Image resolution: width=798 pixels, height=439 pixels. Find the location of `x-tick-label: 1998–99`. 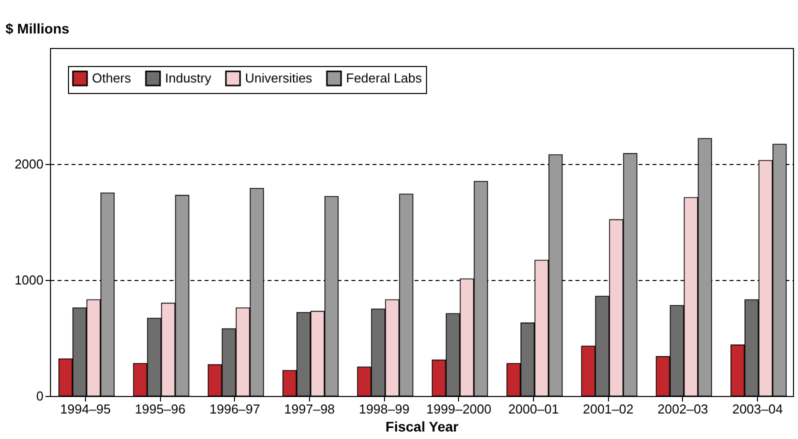

x-tick-label: 1998–99 is located at coordinates (384, 409).